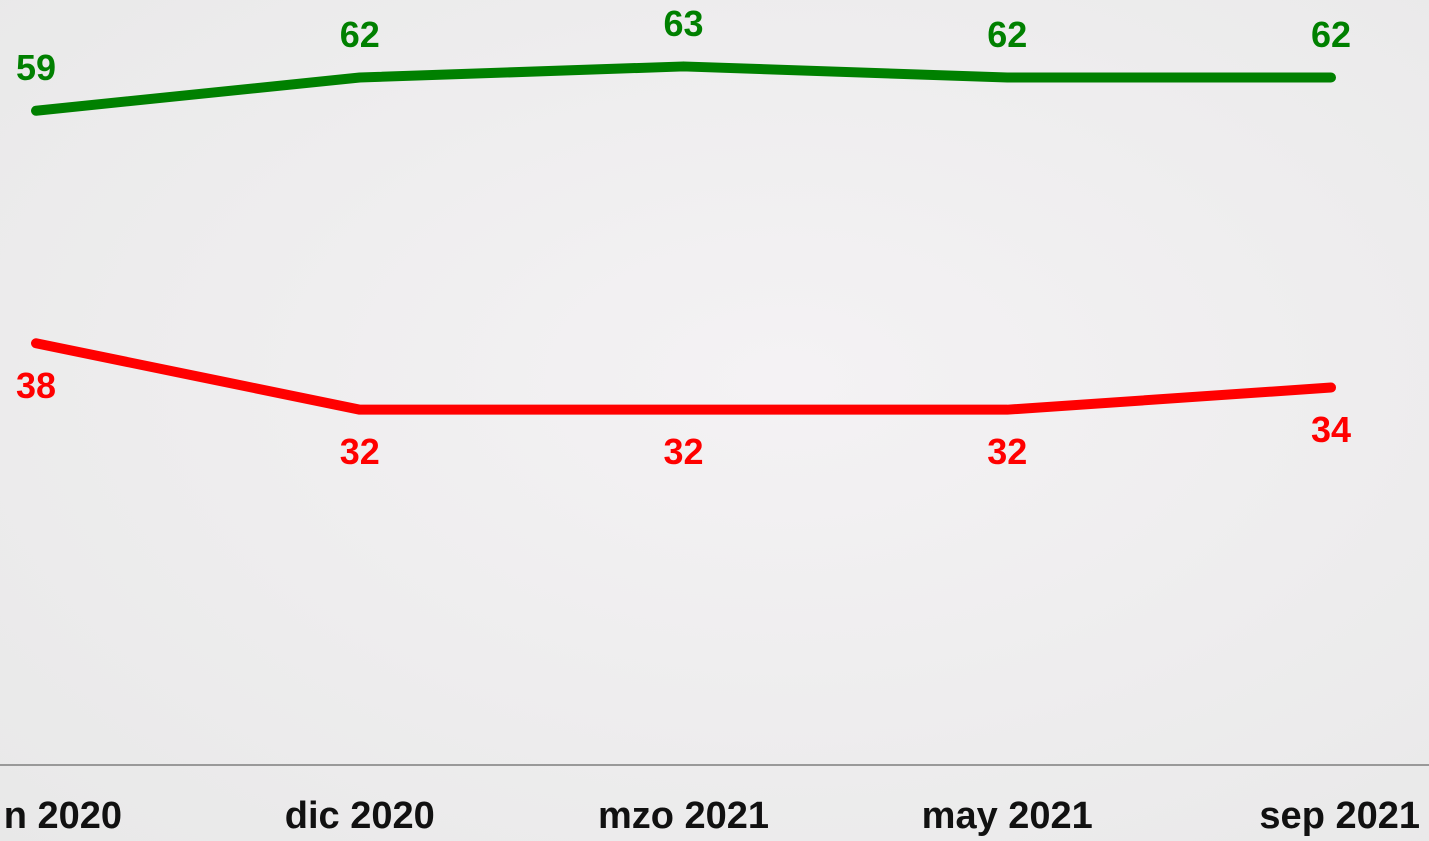 The width and height of the screenshot is (1429, 841). I want to click on x-tick-label: mzo 2021, so click(683, 816).